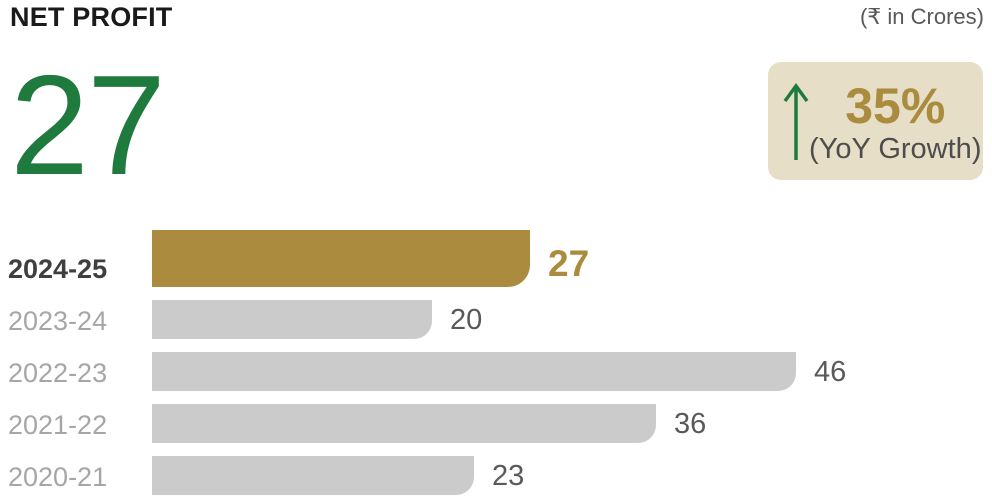  I want to click on bar-row: 2024-25 27, so click(496, 258).